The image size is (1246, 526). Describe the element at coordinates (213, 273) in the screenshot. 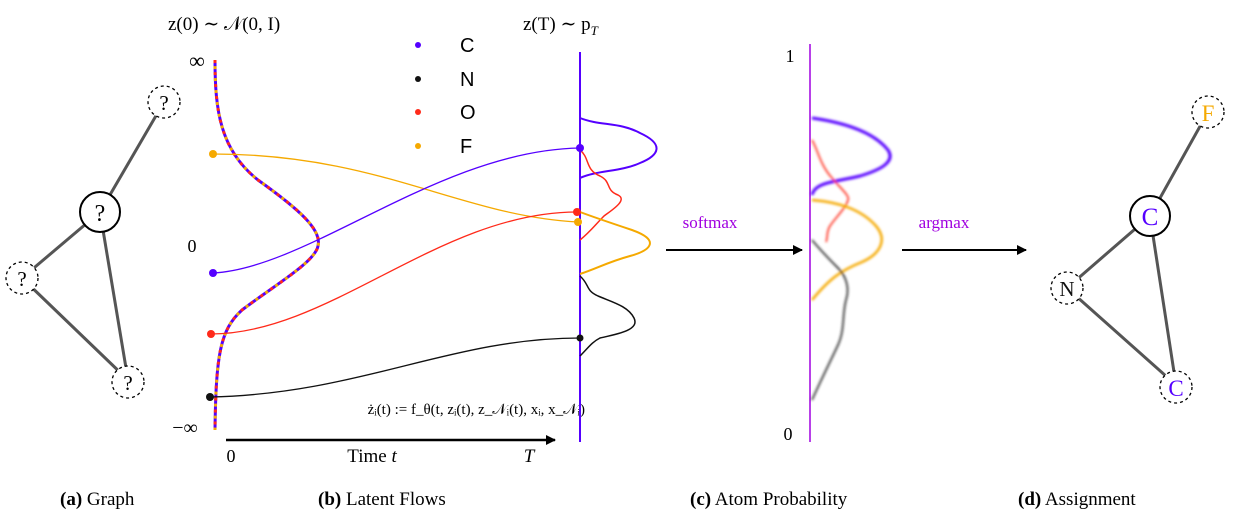

I see `start-point-carbon` at that location.